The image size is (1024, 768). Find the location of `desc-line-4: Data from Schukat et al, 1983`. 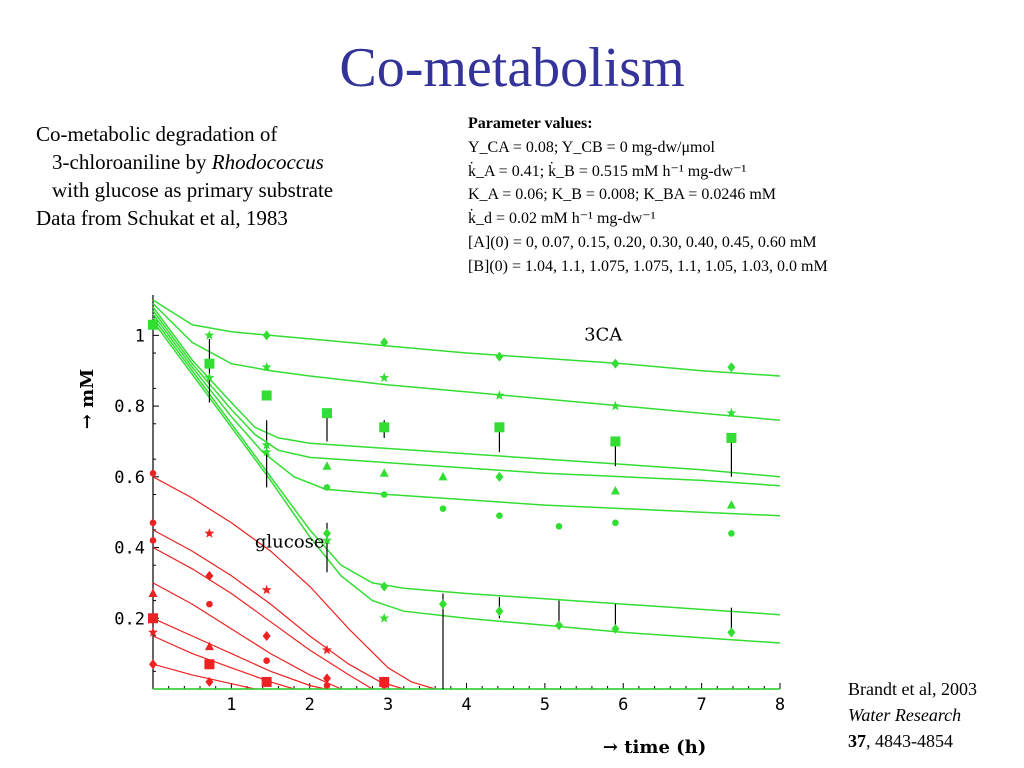

desc-line-4: Data from Schukat et al, 1983 is located at coordinates (162, 218).